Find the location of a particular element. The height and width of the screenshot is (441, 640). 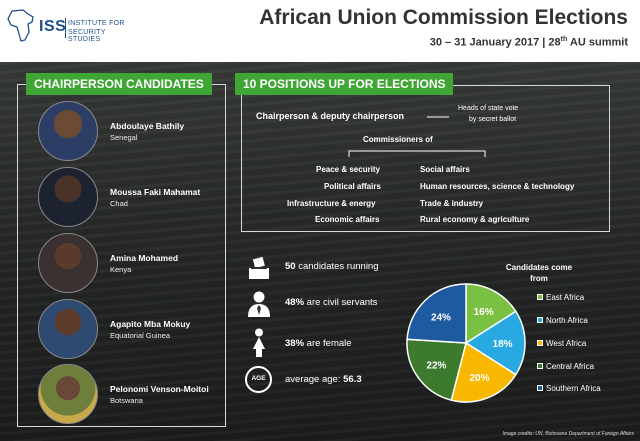

age-icon-label: AGE is located at coordinates (258, 378).